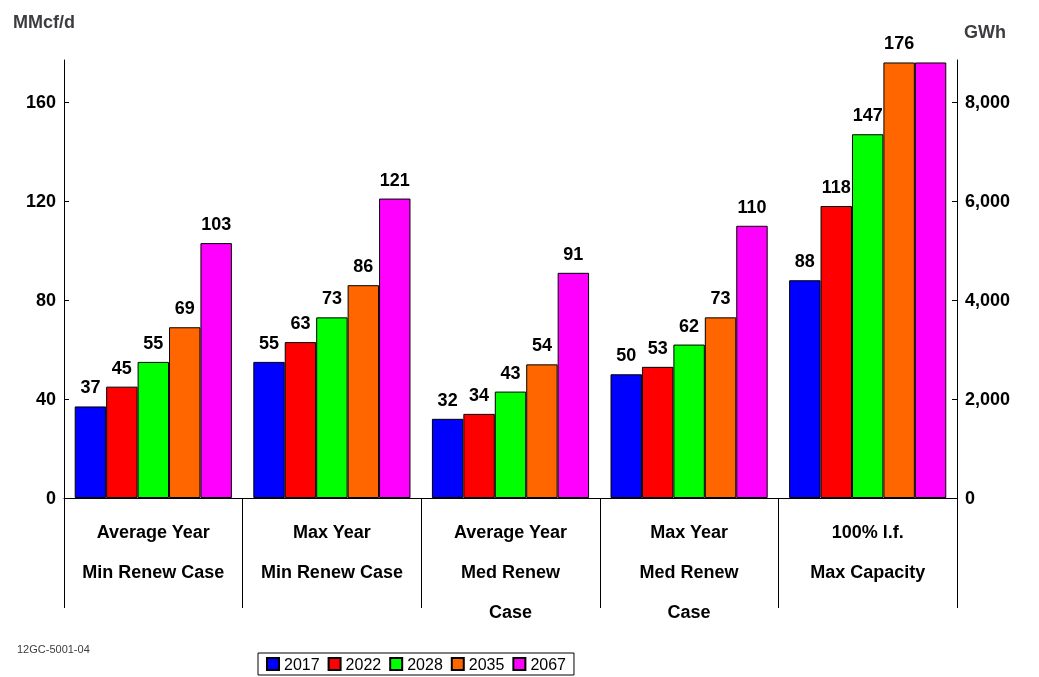 The width and height of the screenshot is (1039, 677). What do you see at coordinates (988, 300) in the screenshot?
I see `y2-tick-label: 4,000` at bounding box center [988, 300].